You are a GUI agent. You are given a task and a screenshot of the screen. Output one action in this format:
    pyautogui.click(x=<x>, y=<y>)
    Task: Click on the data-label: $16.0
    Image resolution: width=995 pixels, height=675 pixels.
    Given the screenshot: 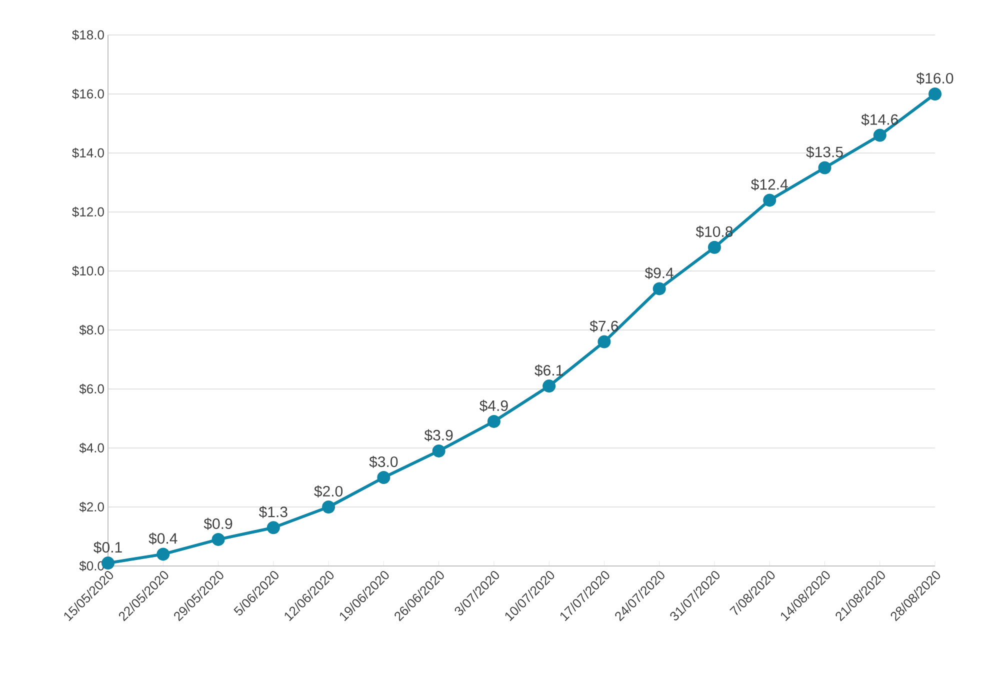 What is the action you would take?
    pyautogui.click(x=935, y=78)
    